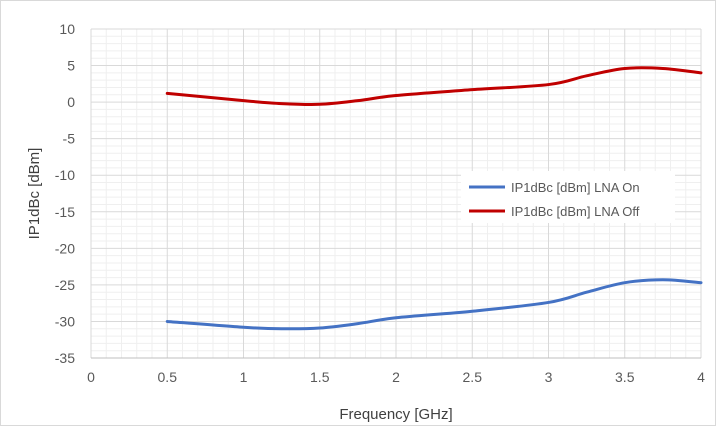 The width and height of the screenshot is (716, 427). I want to click on x-tick-label: 2.5, so click(473, 377).